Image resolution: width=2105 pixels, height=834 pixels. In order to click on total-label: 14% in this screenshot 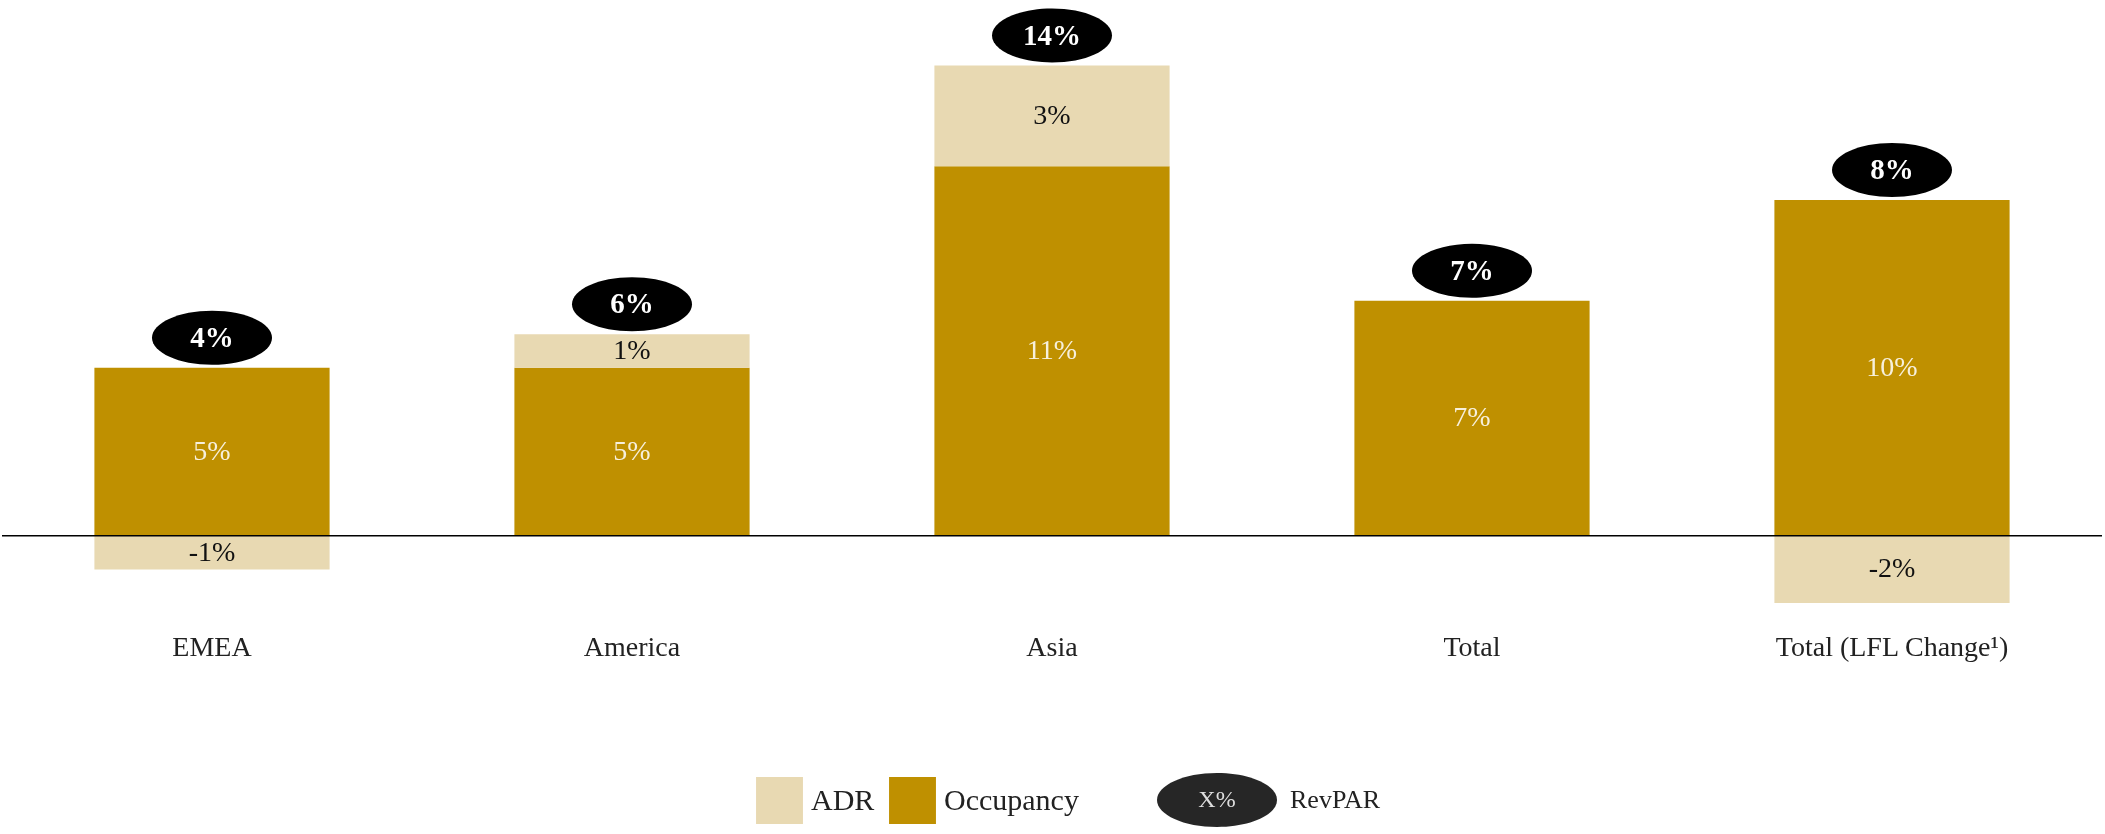, I will do `click(1052, 34)`.